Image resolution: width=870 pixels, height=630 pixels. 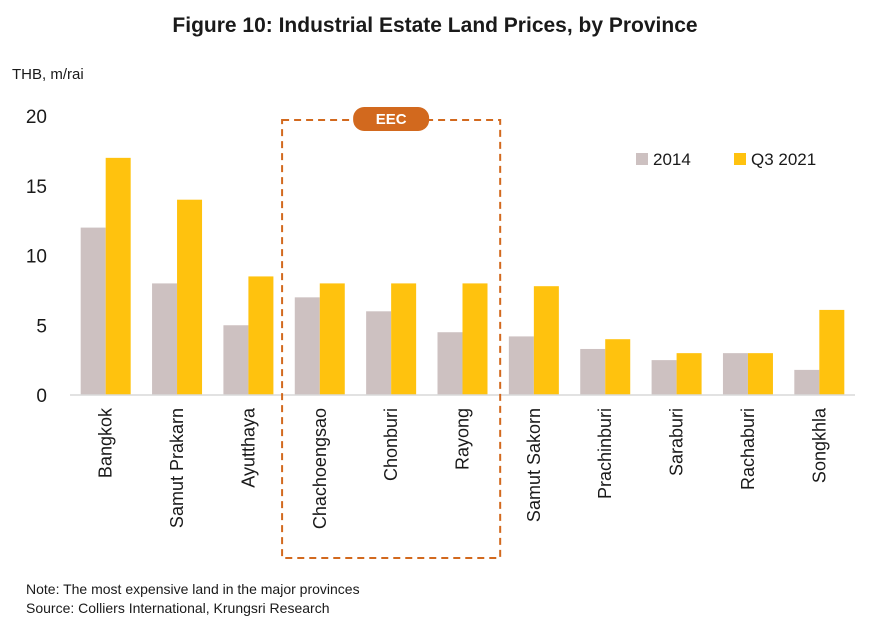 I want to click on bar-q3-2021-prachinburi, so click(x=618, y=367).